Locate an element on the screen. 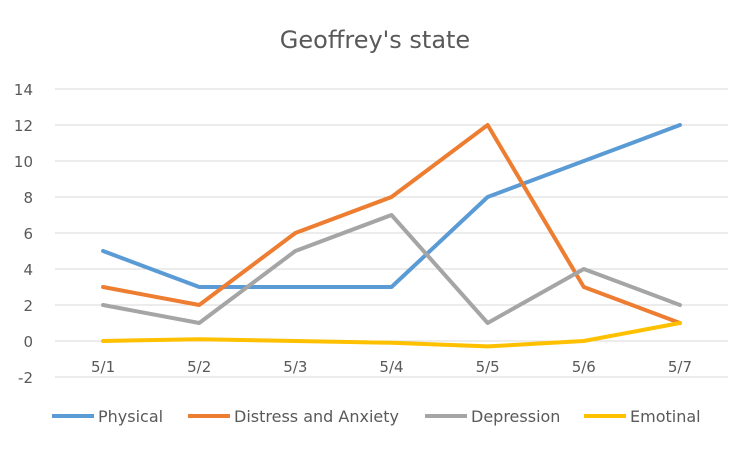 This screenshot has height=449, width=750. x-tick-label: 5/7 is located at coordinates (680, 367).